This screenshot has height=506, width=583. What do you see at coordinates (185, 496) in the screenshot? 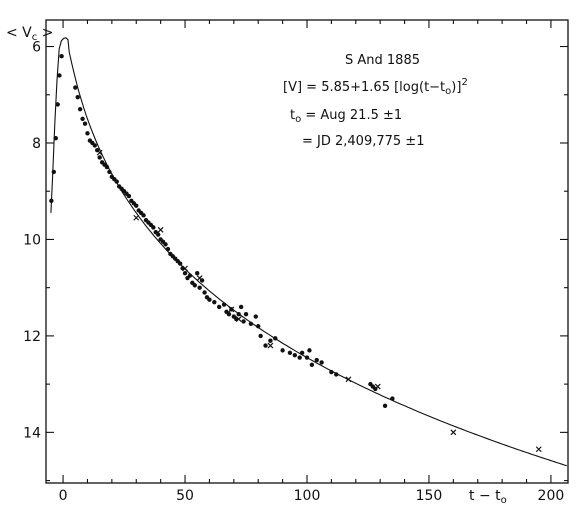
I see `x-tick-label: 50` at bounding box center [185, 496].